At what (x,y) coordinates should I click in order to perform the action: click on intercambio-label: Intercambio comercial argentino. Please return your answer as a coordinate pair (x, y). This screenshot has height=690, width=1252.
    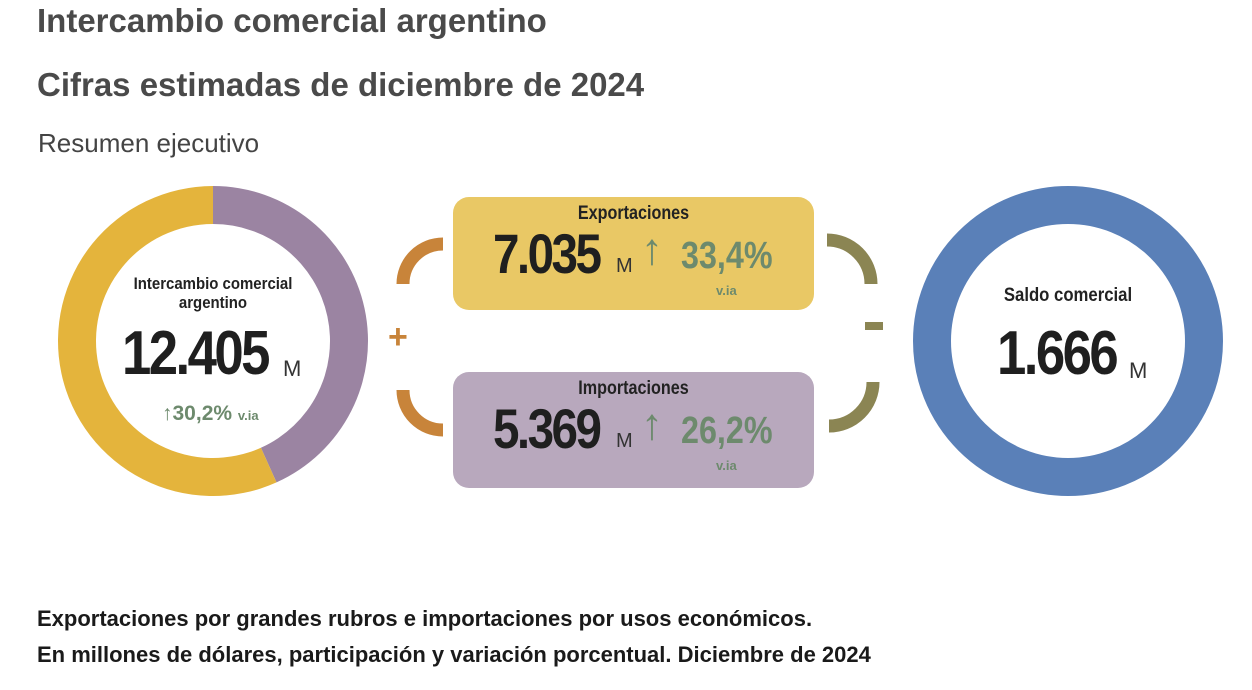
    Looking at the image, I should click on (213, 293).